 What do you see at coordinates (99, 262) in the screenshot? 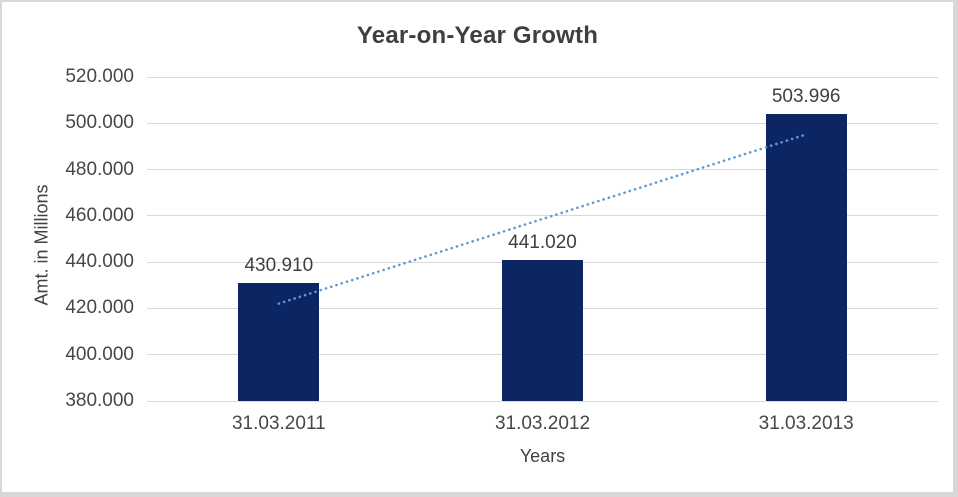
I see `y-tick-label: 440.000` at bounding box center [99, 262].